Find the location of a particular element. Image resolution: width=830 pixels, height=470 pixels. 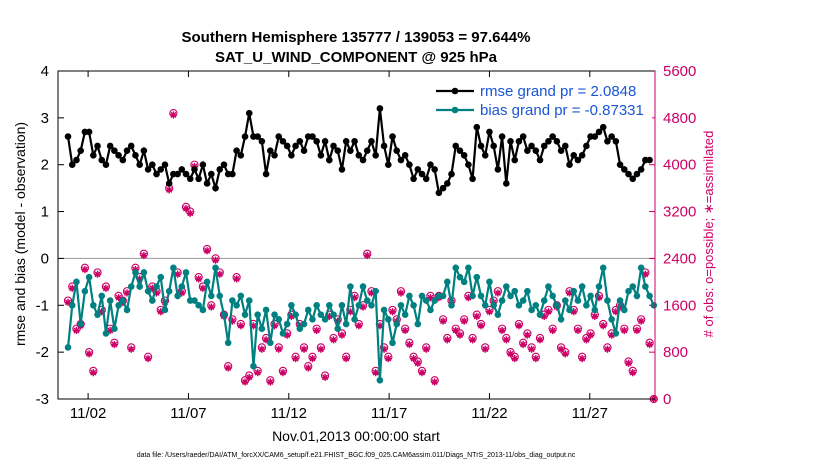

y2-tick-label: 2400 is located at coordinates (679, 258).